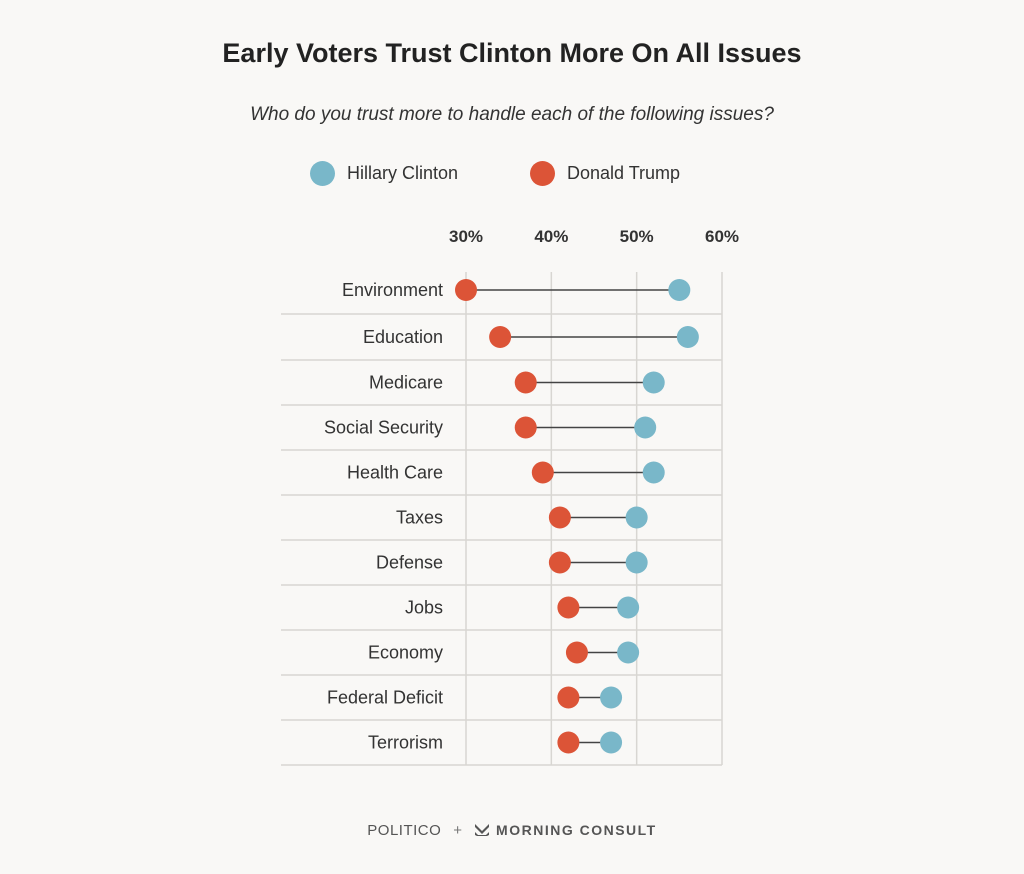  I want to click on clinton-point-environment, so click(679, 290).